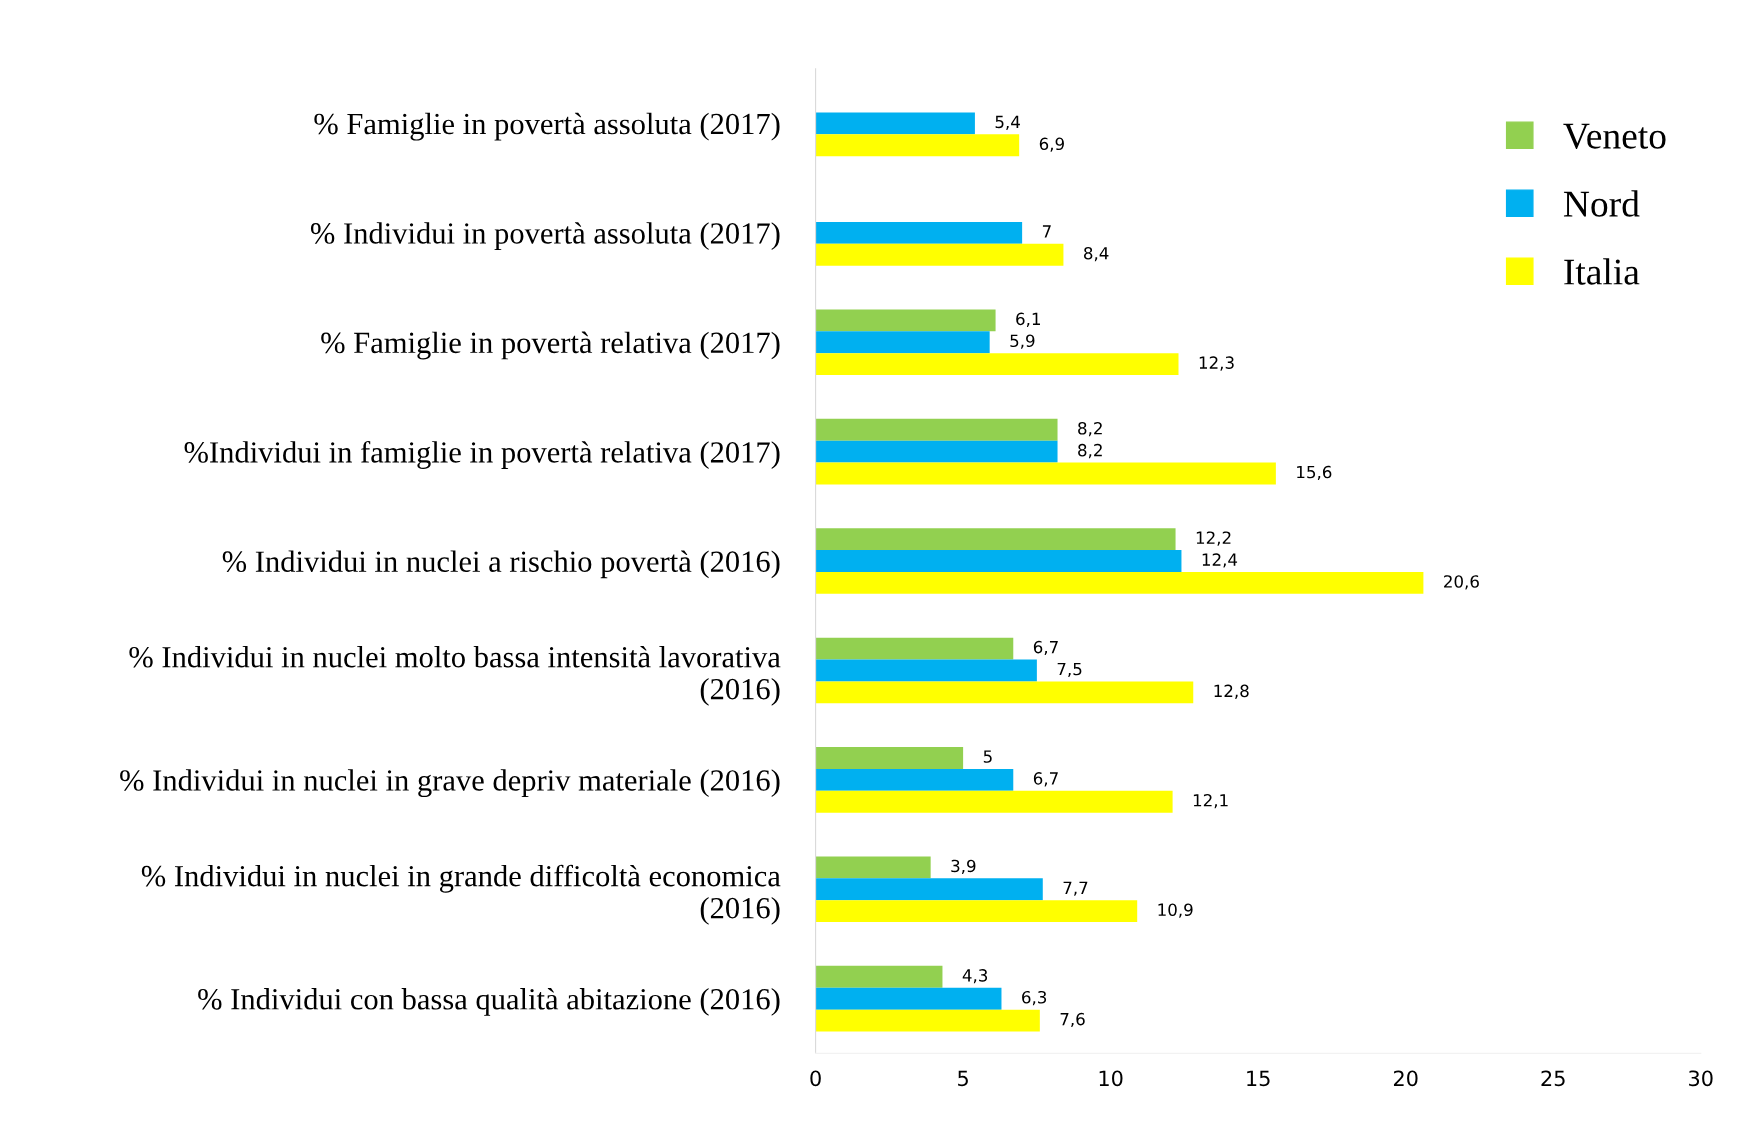  What do you see at coordinates (1614, 136) in the screenshot?
I see `legend-label: Veneto` at bounding box center [1614, 136].